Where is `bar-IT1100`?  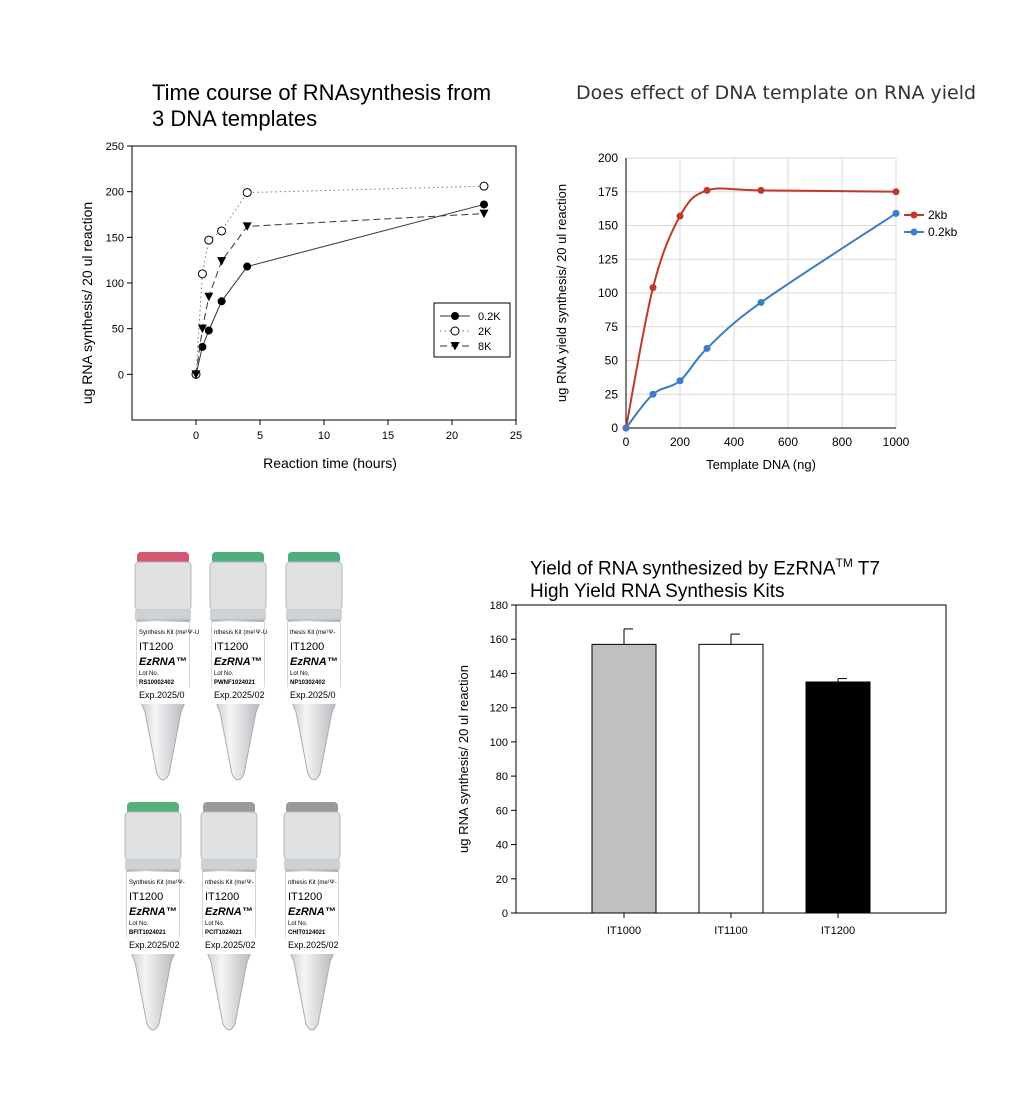
bar-IT1100 is located at coordinates (731, 778).